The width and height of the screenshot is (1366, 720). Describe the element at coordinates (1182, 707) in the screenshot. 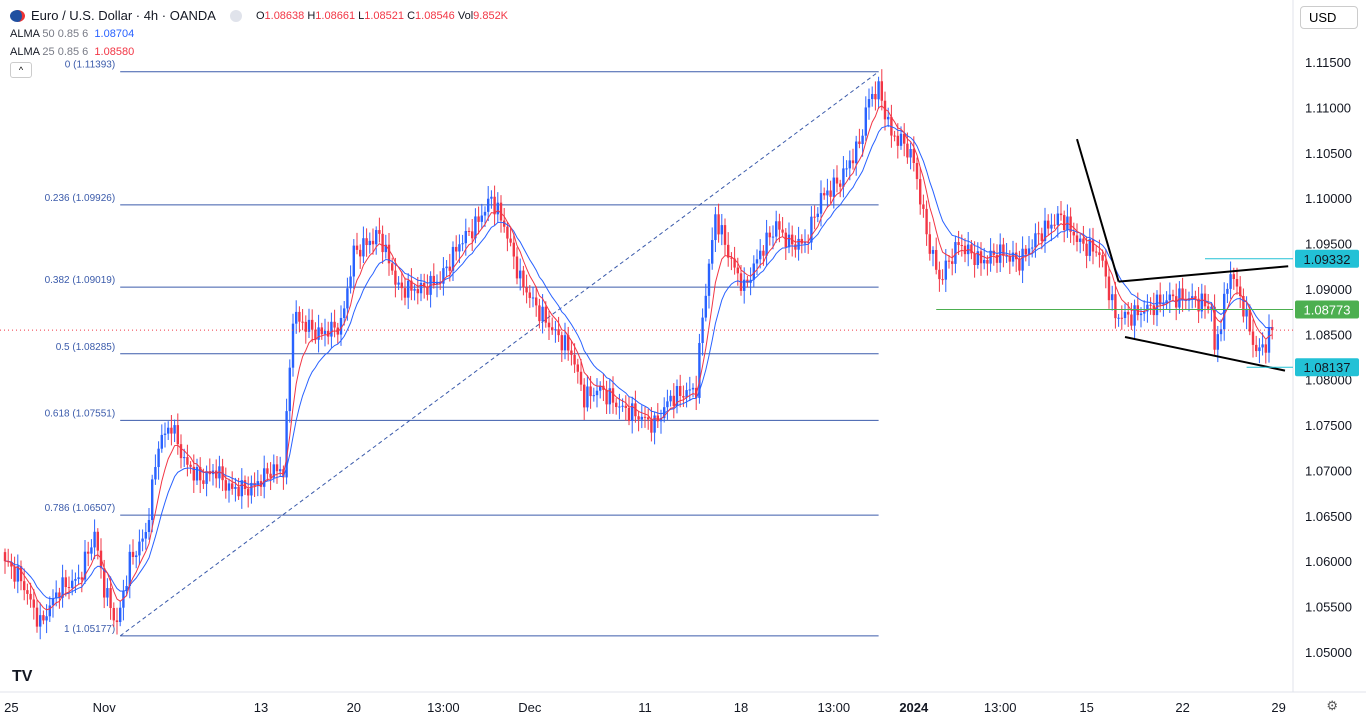

I see `time-tick-label: 22` at that location.